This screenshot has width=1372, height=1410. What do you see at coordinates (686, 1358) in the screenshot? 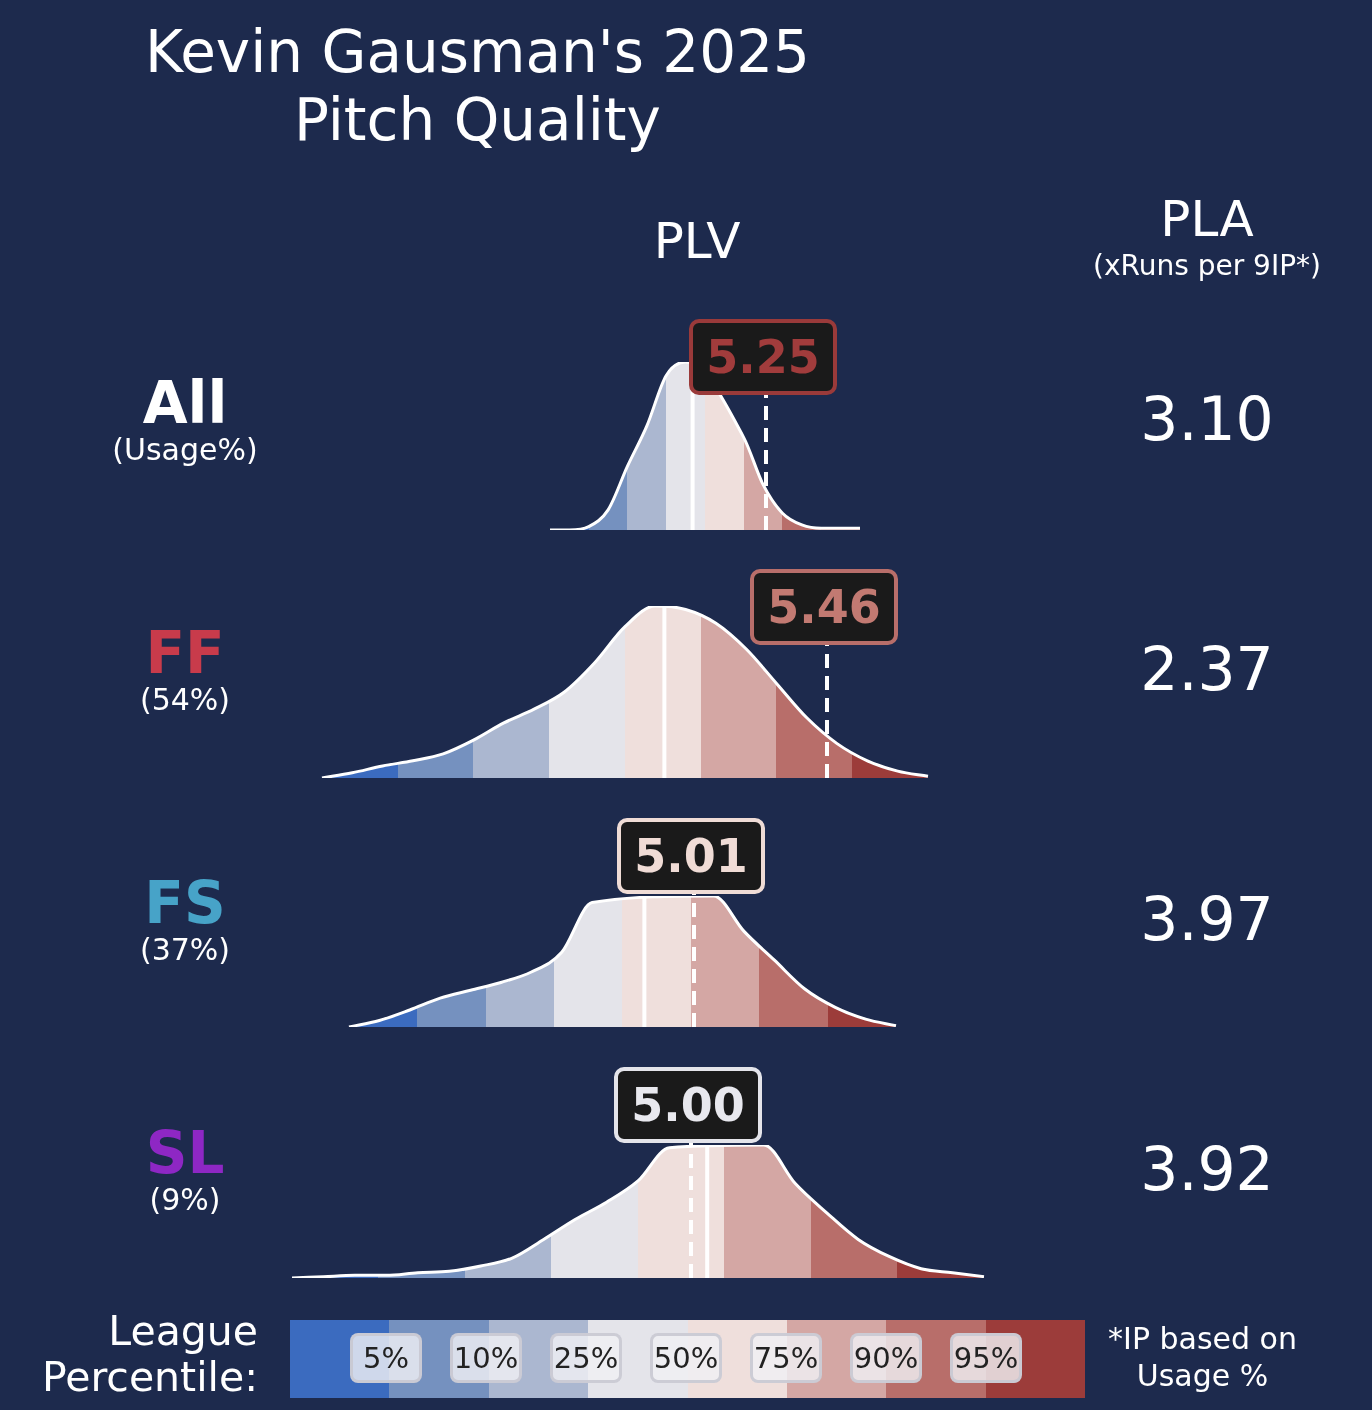
I see `category-label: 50%` at bounding box center [686, 1358].